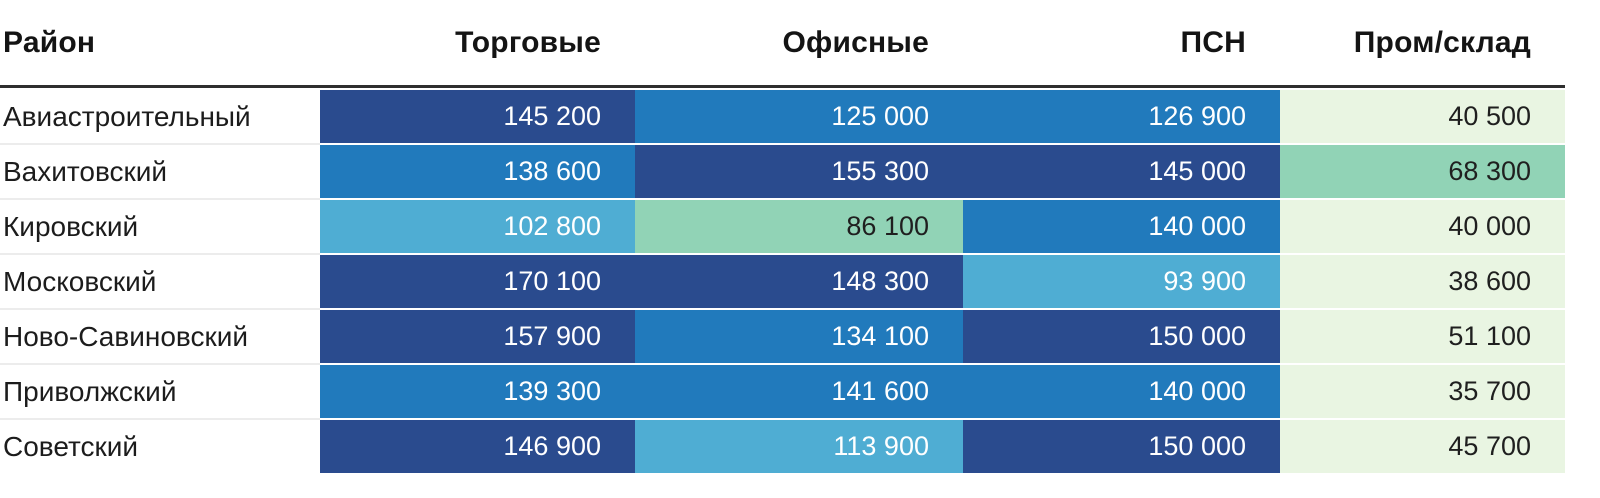  Describe the element at coordinates (1422, 116) in the screenshot. I see `value-cell: 40 500` at that location.